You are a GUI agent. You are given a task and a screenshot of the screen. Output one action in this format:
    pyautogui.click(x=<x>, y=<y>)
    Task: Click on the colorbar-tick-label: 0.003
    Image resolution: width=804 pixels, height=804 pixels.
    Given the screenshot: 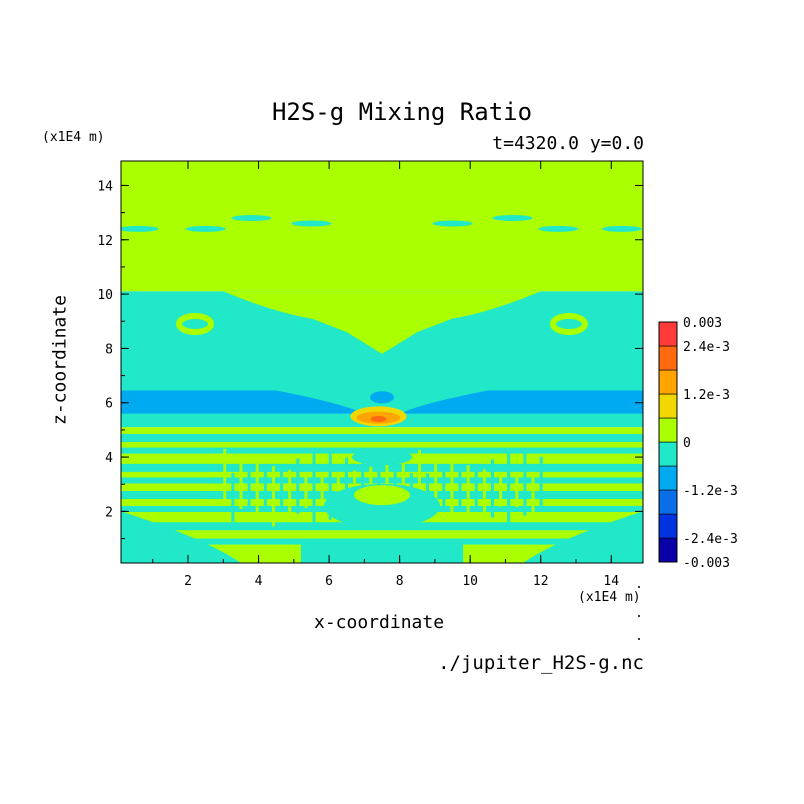 What is the action you would take?
    pyautogui.click(x=702, y=323)
    